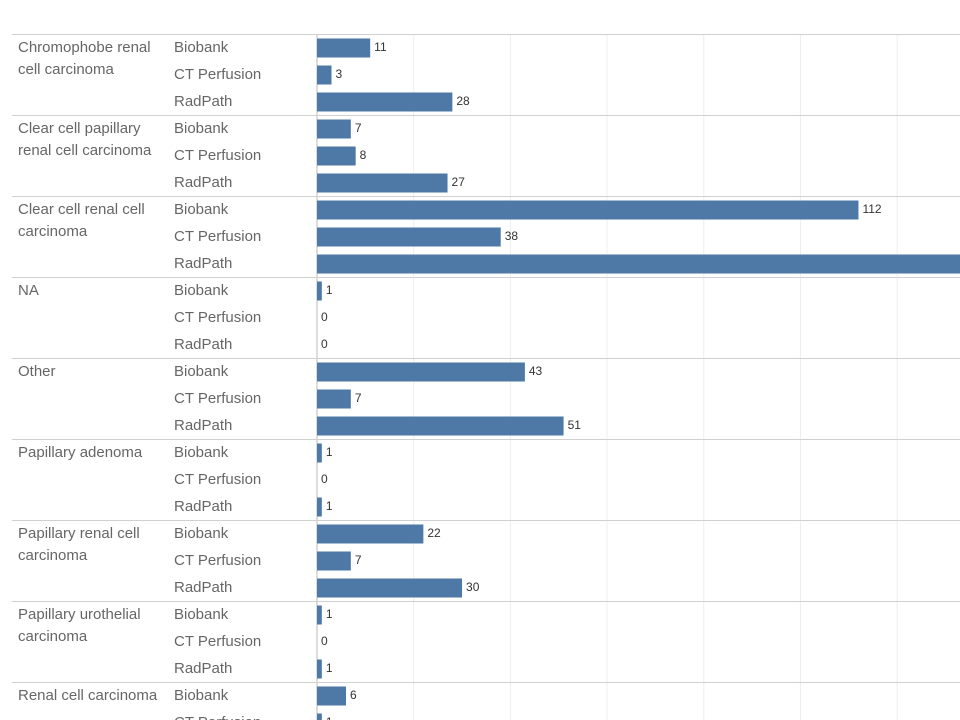 The height and width of the screenshot is (720, 960). I want to click on group-label: Clear cell renal cell carcinoma, so click(81, 220).